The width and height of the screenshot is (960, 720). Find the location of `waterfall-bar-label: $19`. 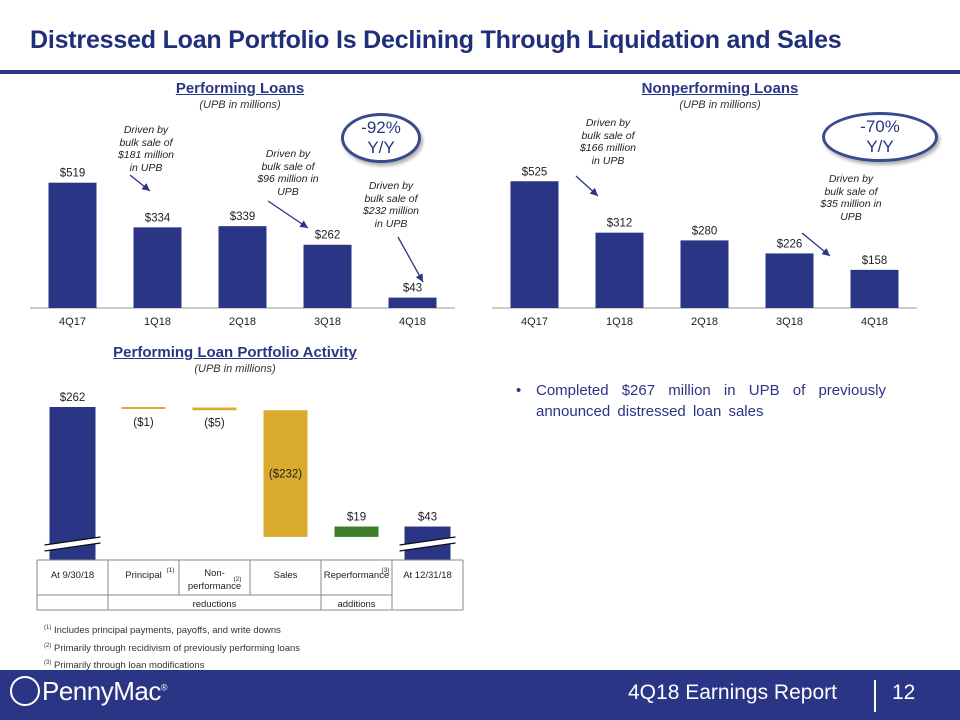

waterfall-bar-label: $19 is located at coordinates (356, 518).